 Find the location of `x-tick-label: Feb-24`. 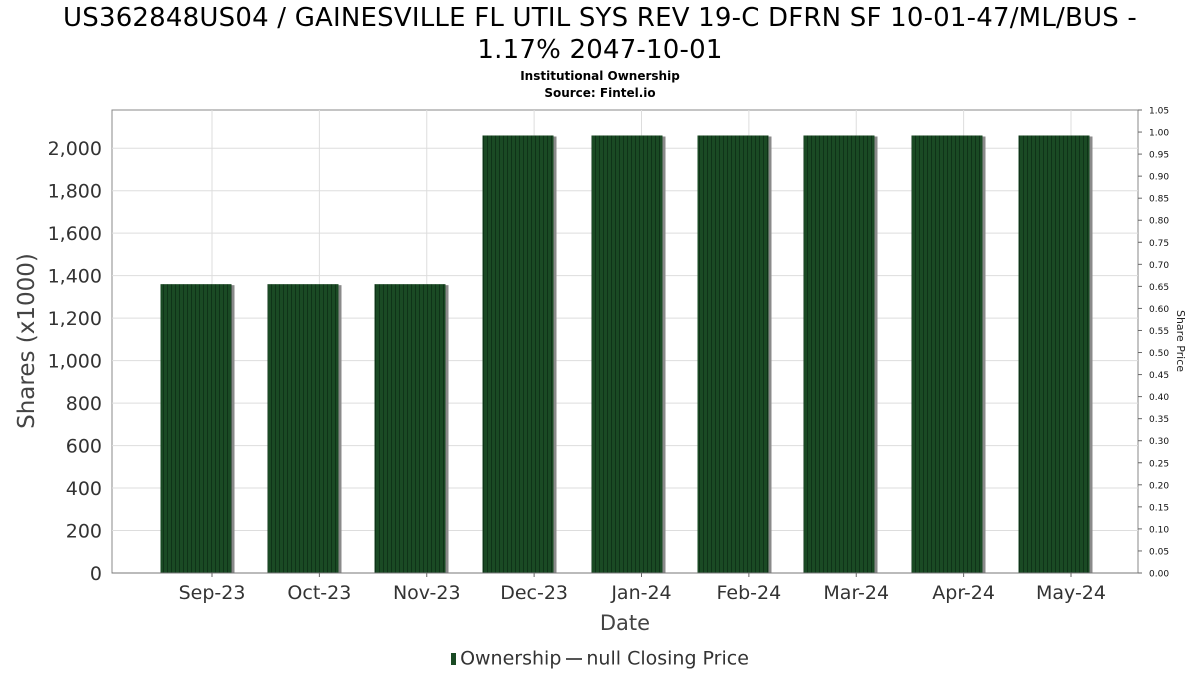

x-tick-label: Feb-24 is located at coordinates (749, 593).